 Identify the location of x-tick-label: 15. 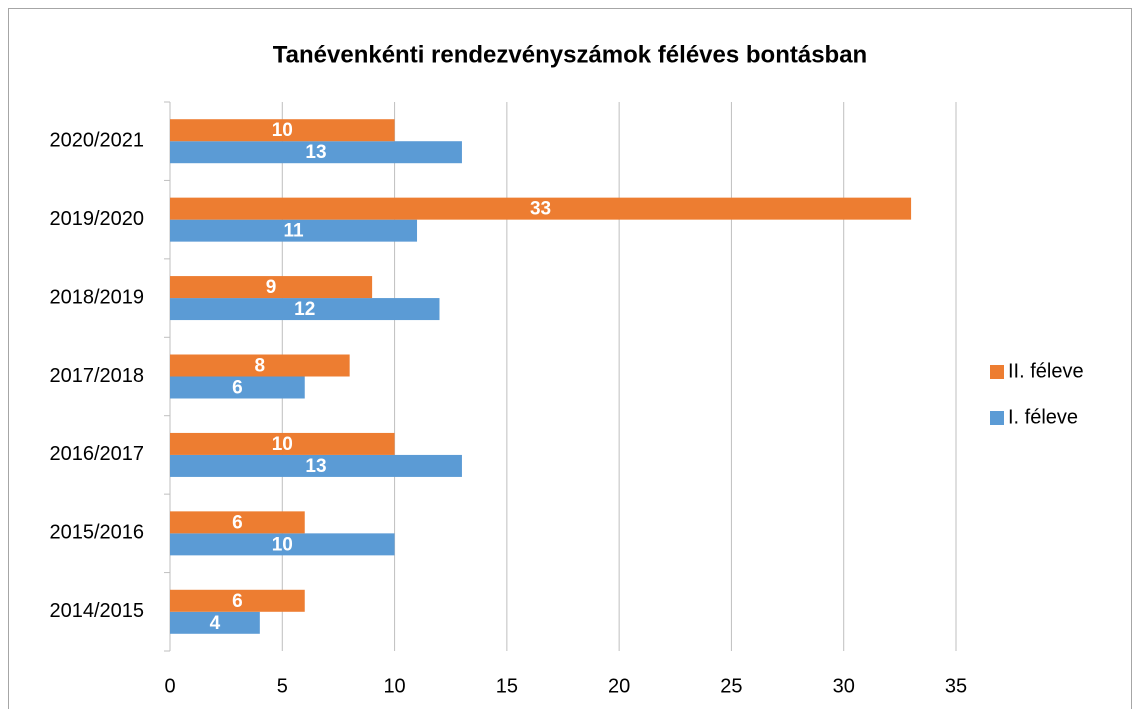
(507, 686).